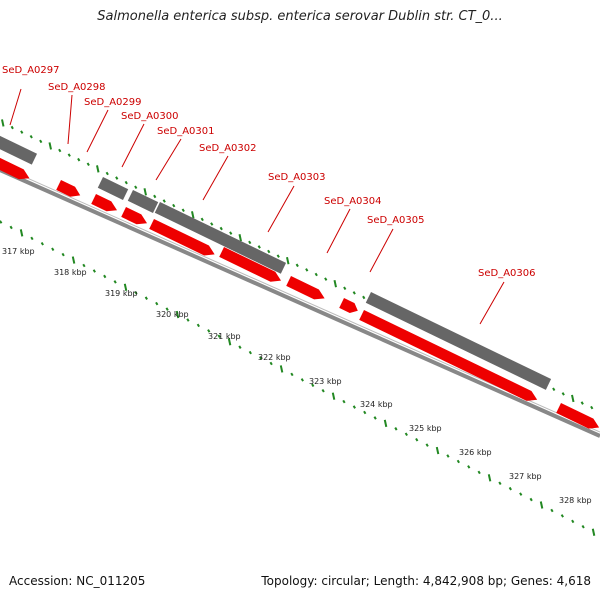 This screenshot has width=600, height=600. I want to click on scale-label: 328 kbp, so click(575, 500).